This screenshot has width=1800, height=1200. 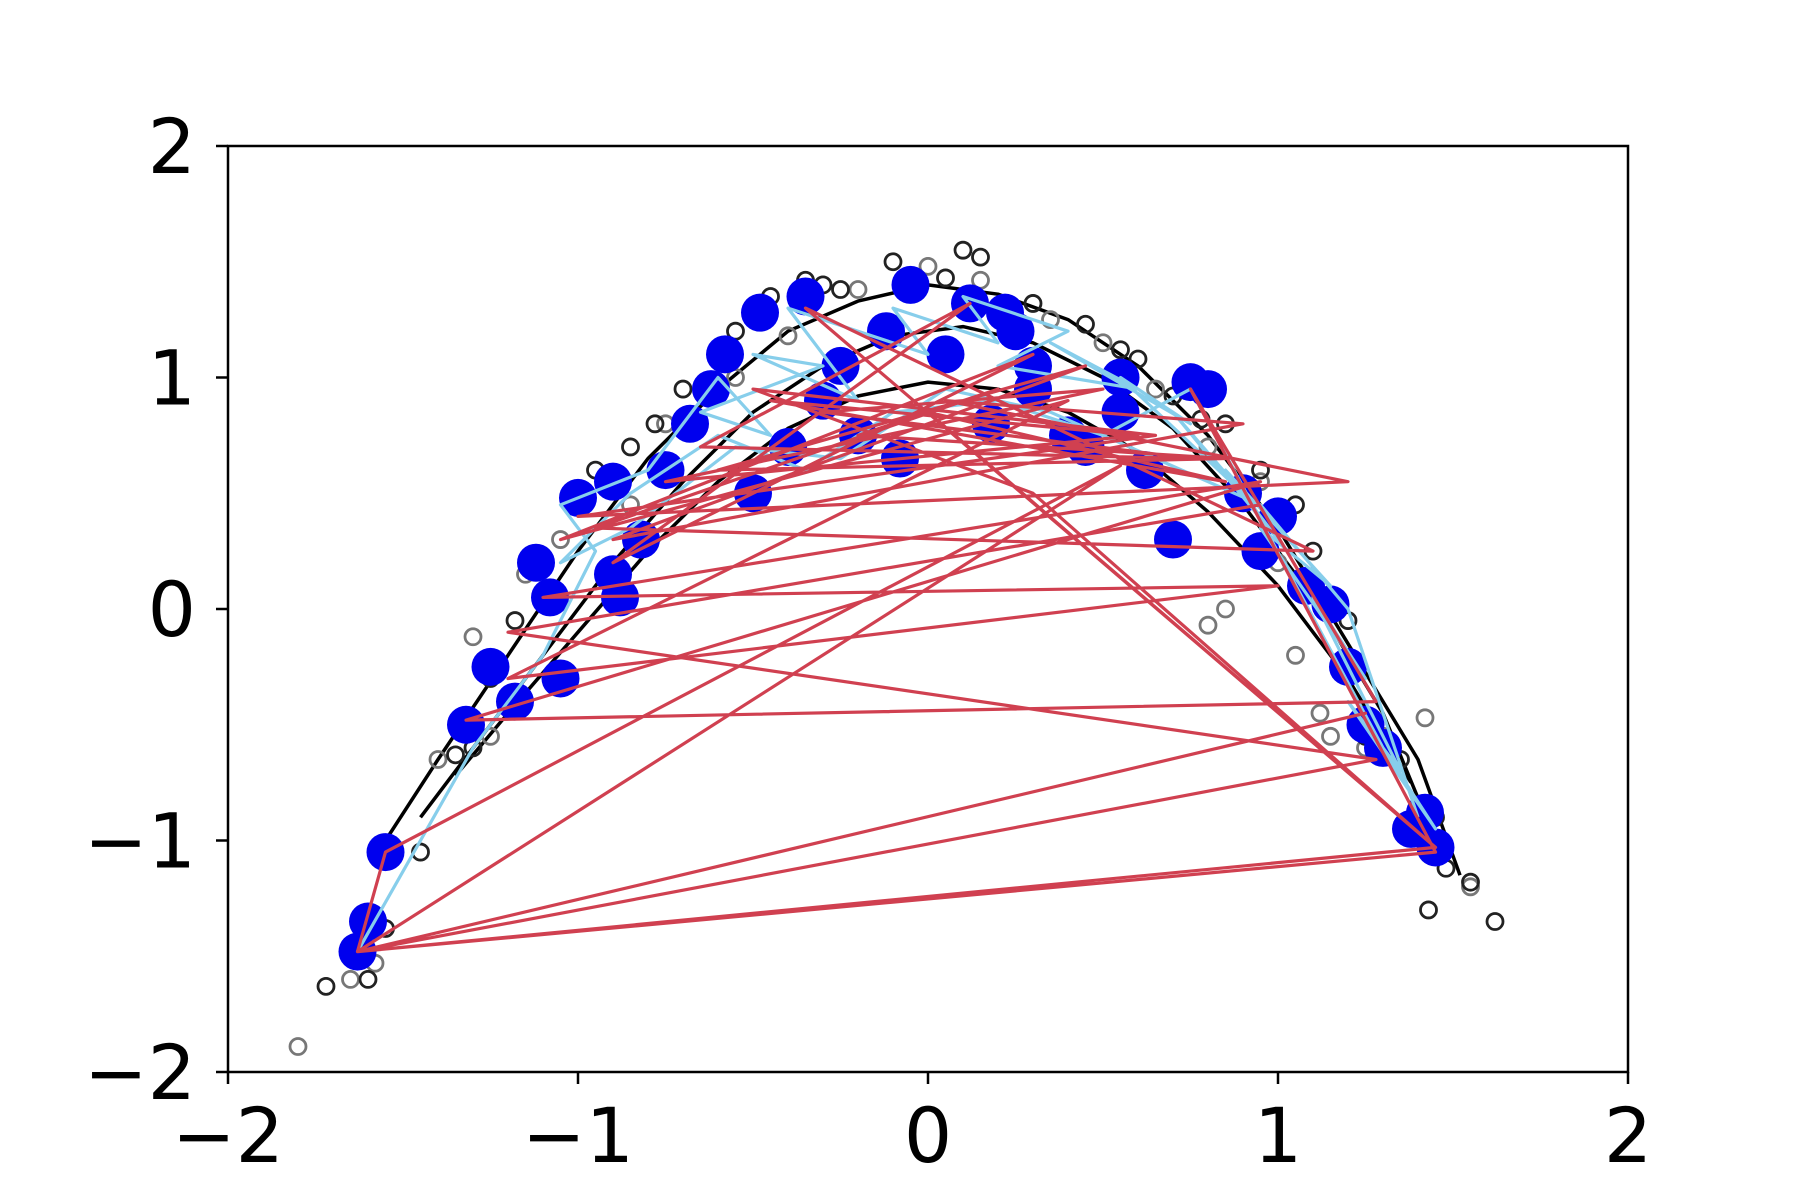 I want to click on y-tick-label: −2, so click(x=140, y=1072).